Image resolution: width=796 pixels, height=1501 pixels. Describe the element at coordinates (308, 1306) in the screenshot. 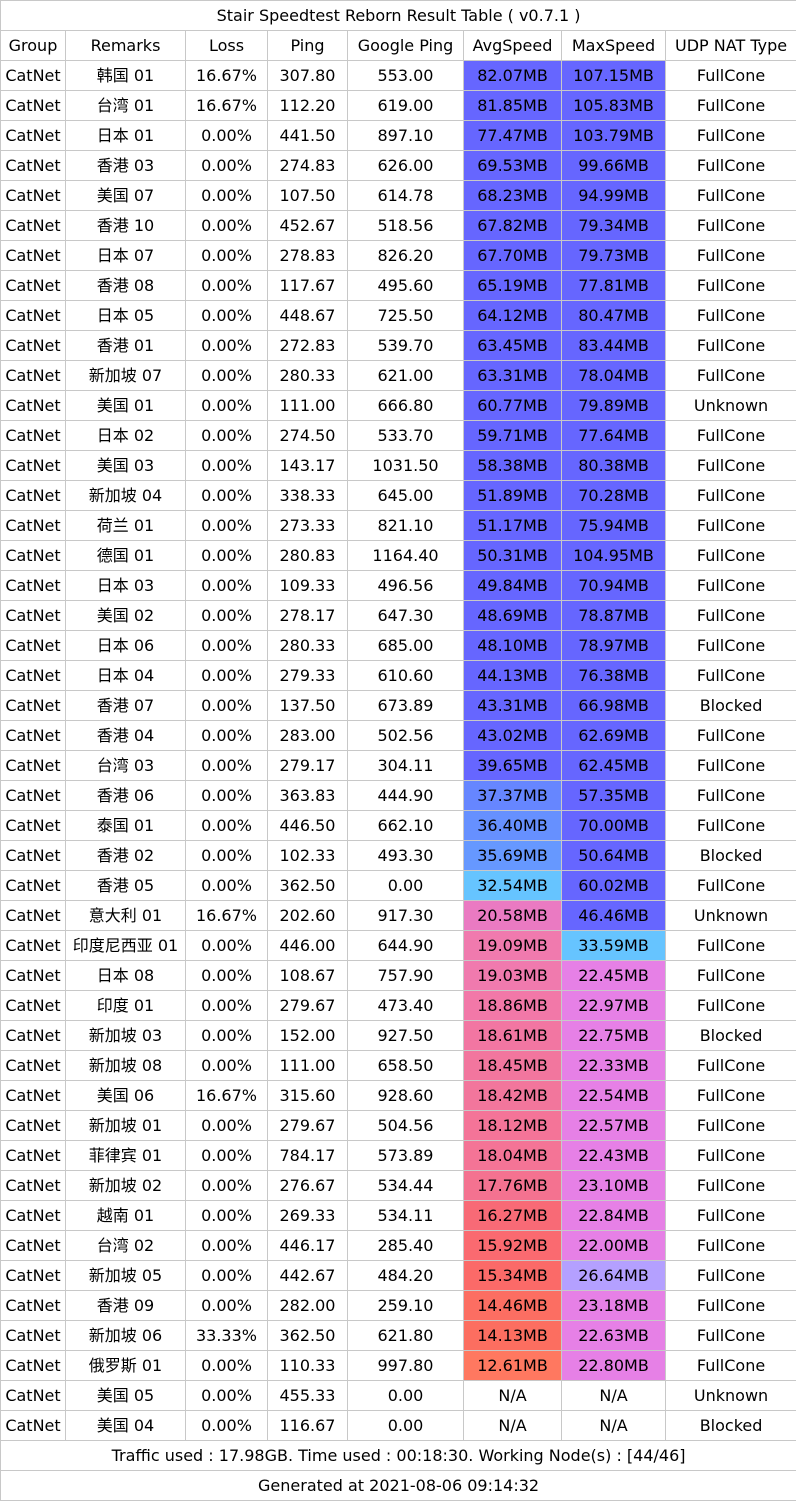

I see `cell-ping: 282.00` at that location.